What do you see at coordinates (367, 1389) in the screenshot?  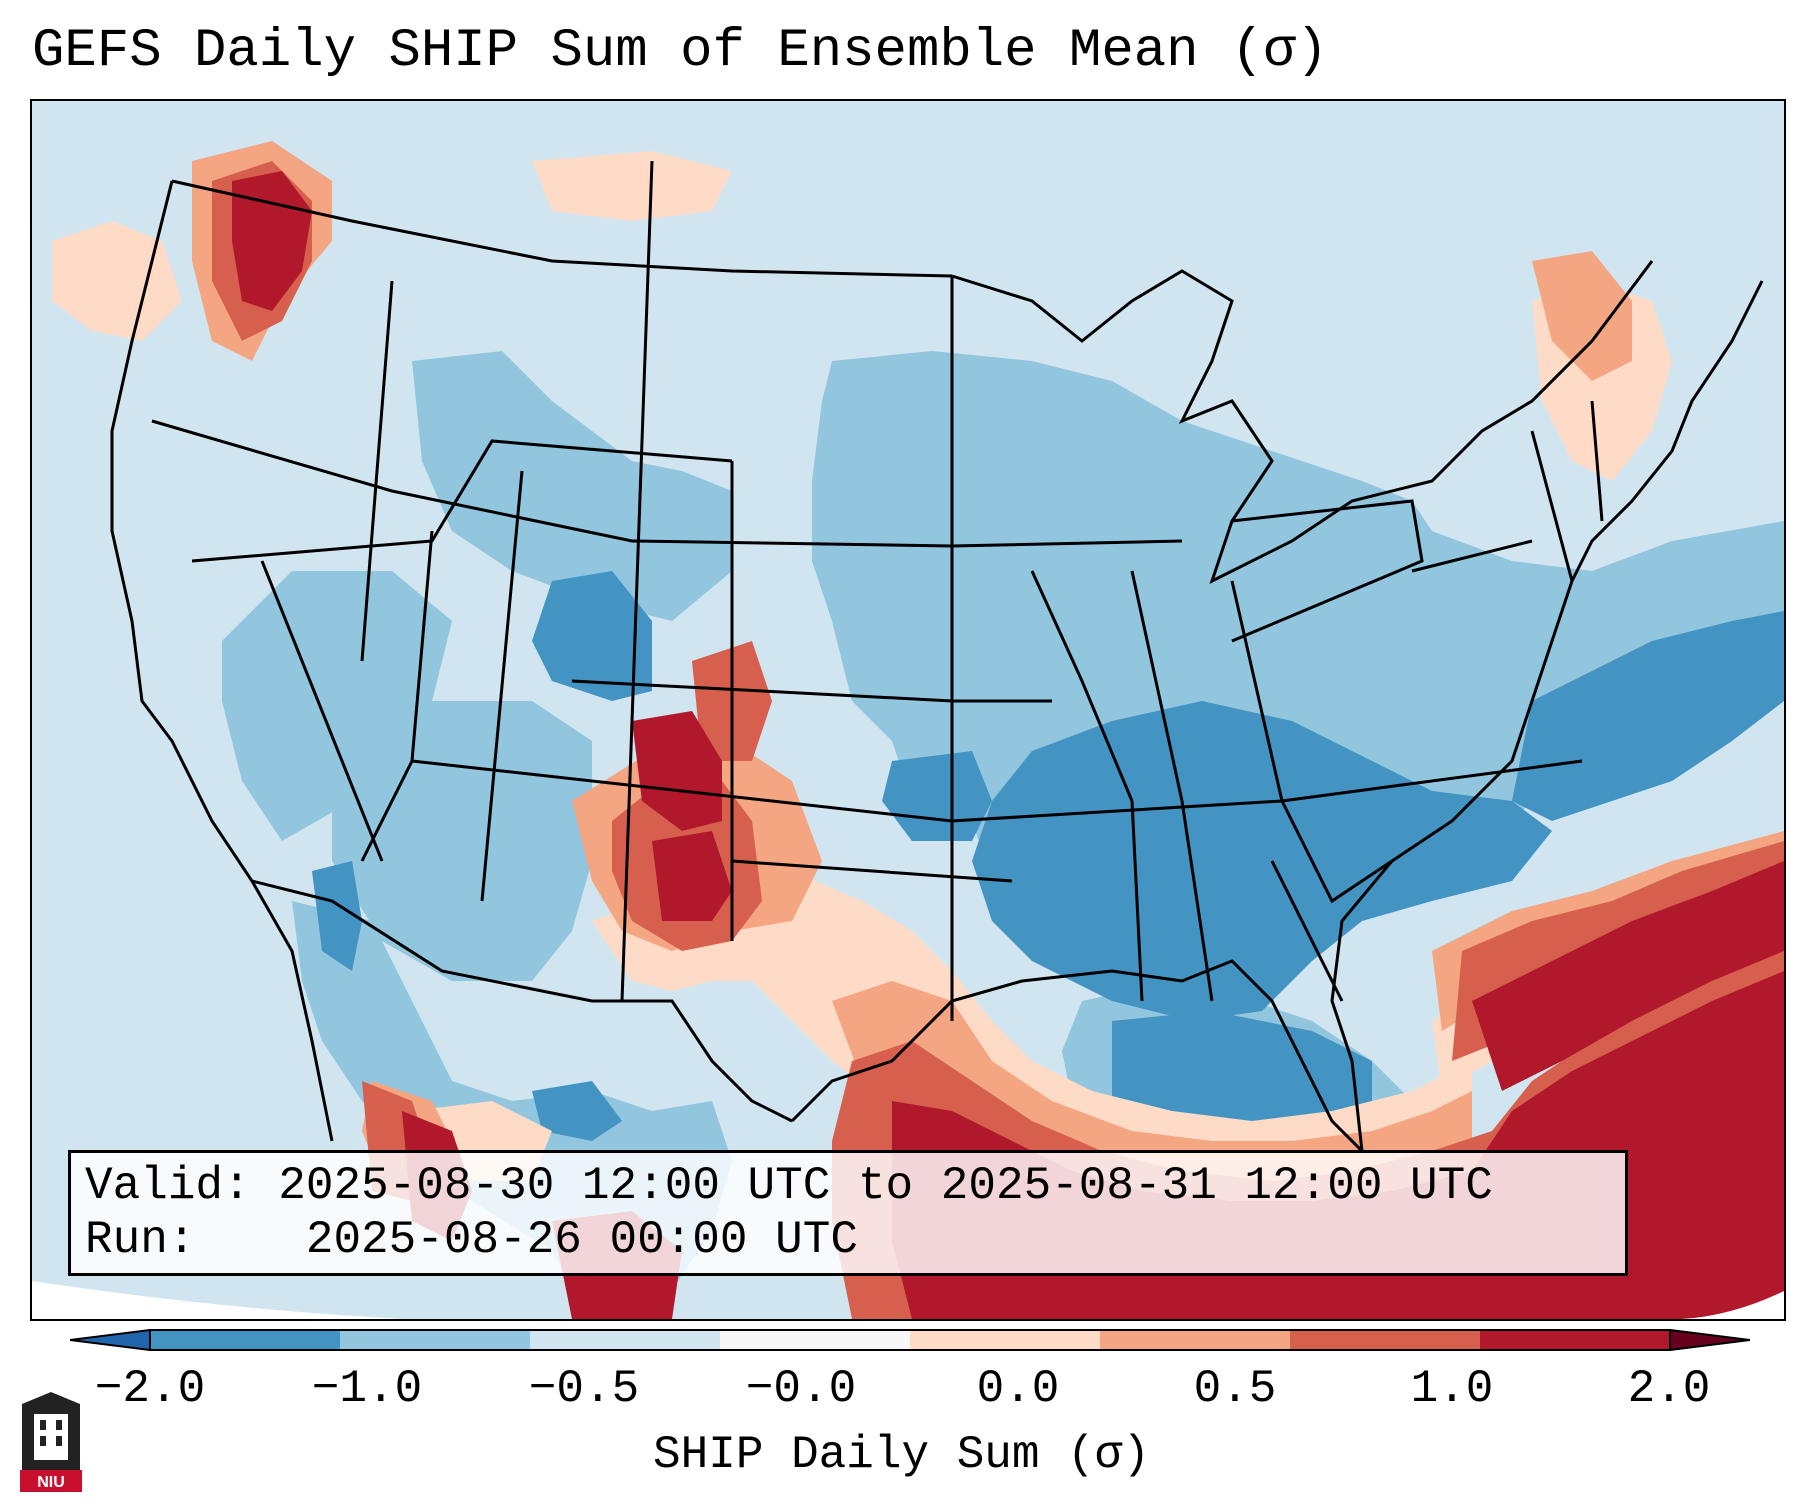 I see `colorbar-tick-label: −1.0` at bounding box center [367, 1389].